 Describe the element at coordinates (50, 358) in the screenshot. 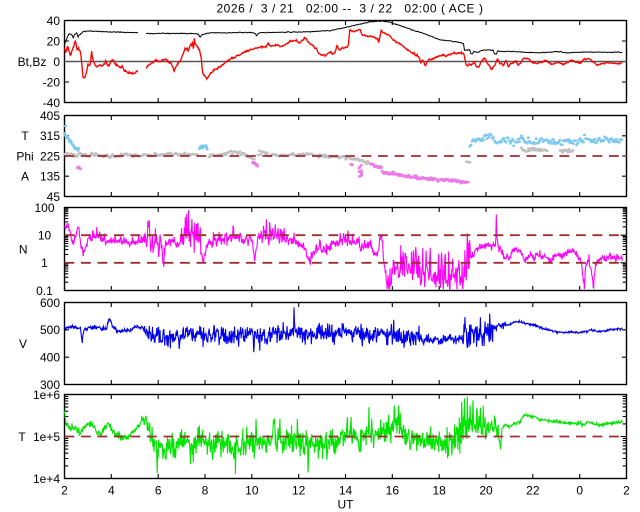

I see `svg-text: 400` at that location.